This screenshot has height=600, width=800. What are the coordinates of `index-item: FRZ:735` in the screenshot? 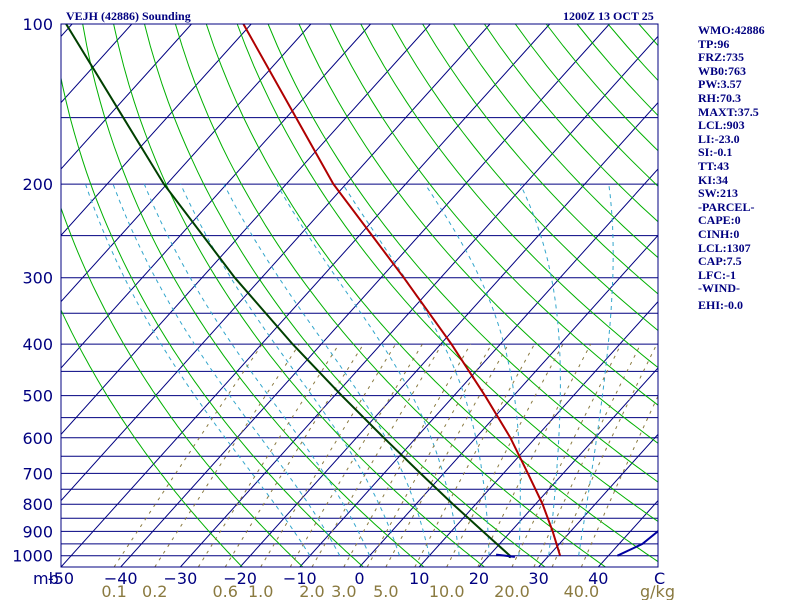 It's located at (721, 57).